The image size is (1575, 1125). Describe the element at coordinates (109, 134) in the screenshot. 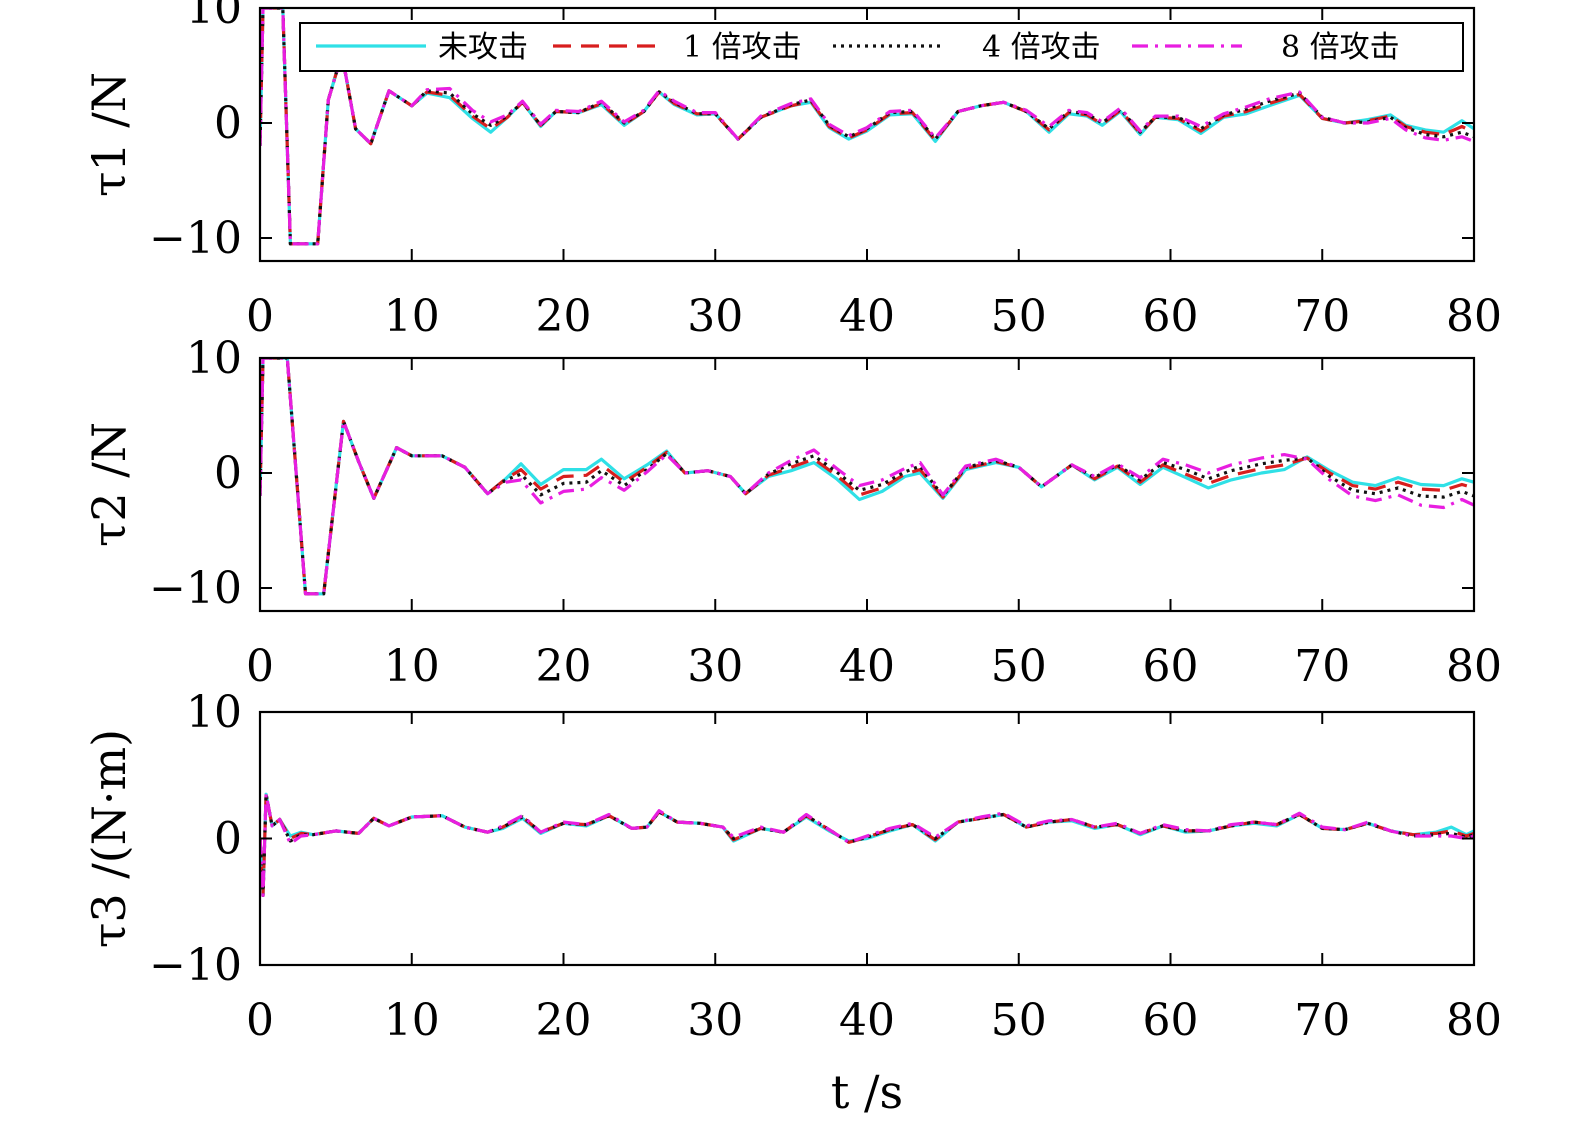

I see `y-axis-label: τ1 /N` at that location.